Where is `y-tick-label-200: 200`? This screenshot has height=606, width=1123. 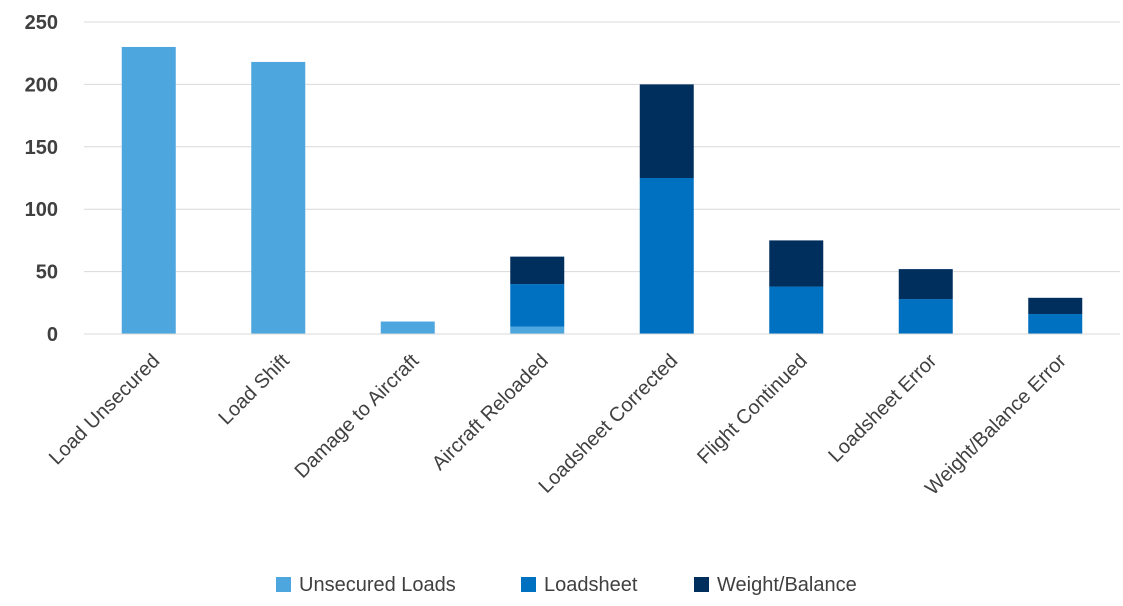
y-tick-label-200: 200 is located at coordinates (41, 85).